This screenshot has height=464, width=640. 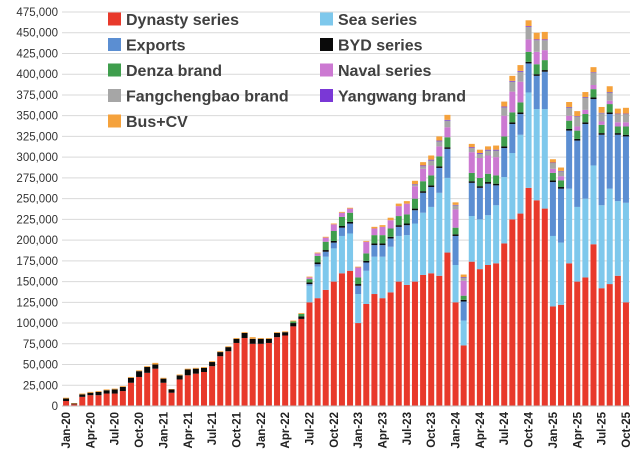 I want to click on legend-swatch, so click(x=326, y=70).